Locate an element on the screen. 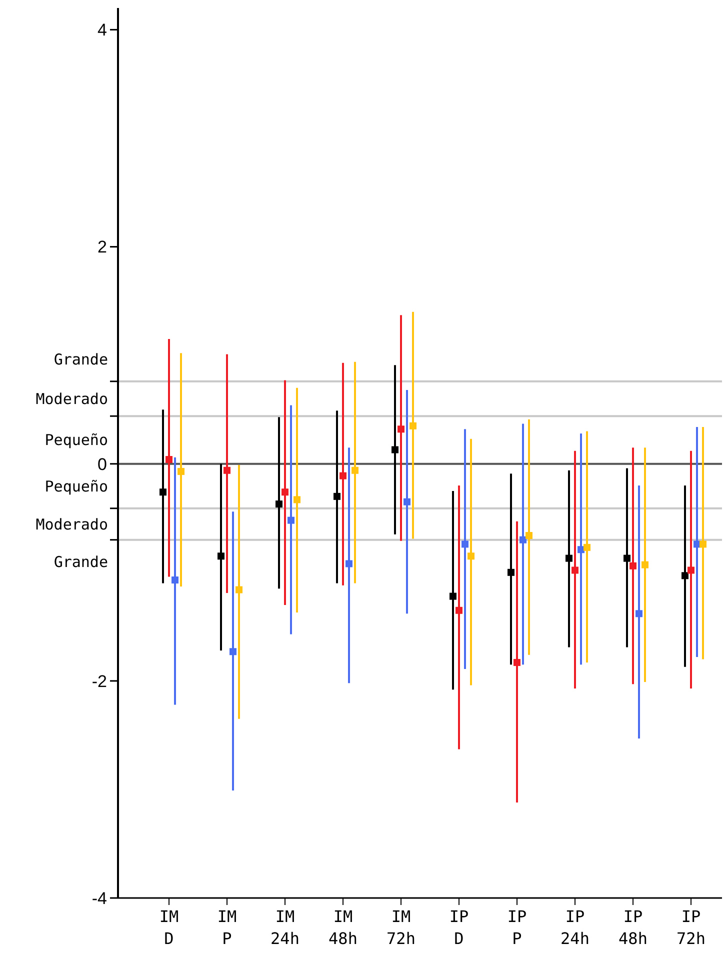 The width and height of the screenshot is (727, 962). x-tick-label: IM 72h is located at coordinates (401, 927).